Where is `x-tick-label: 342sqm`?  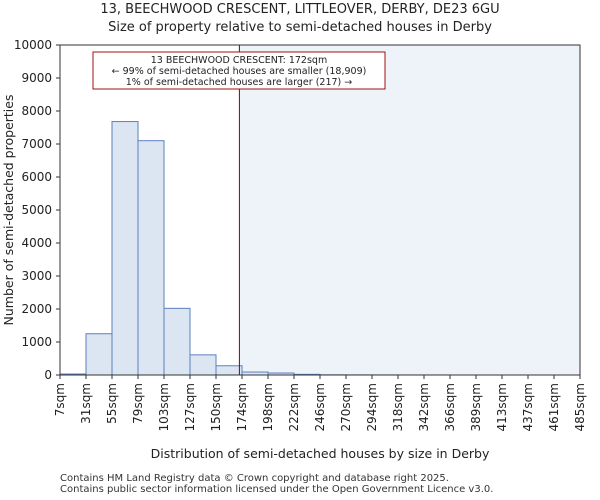 x-tick-label: 342sqm is located at coordinates (424, 407).